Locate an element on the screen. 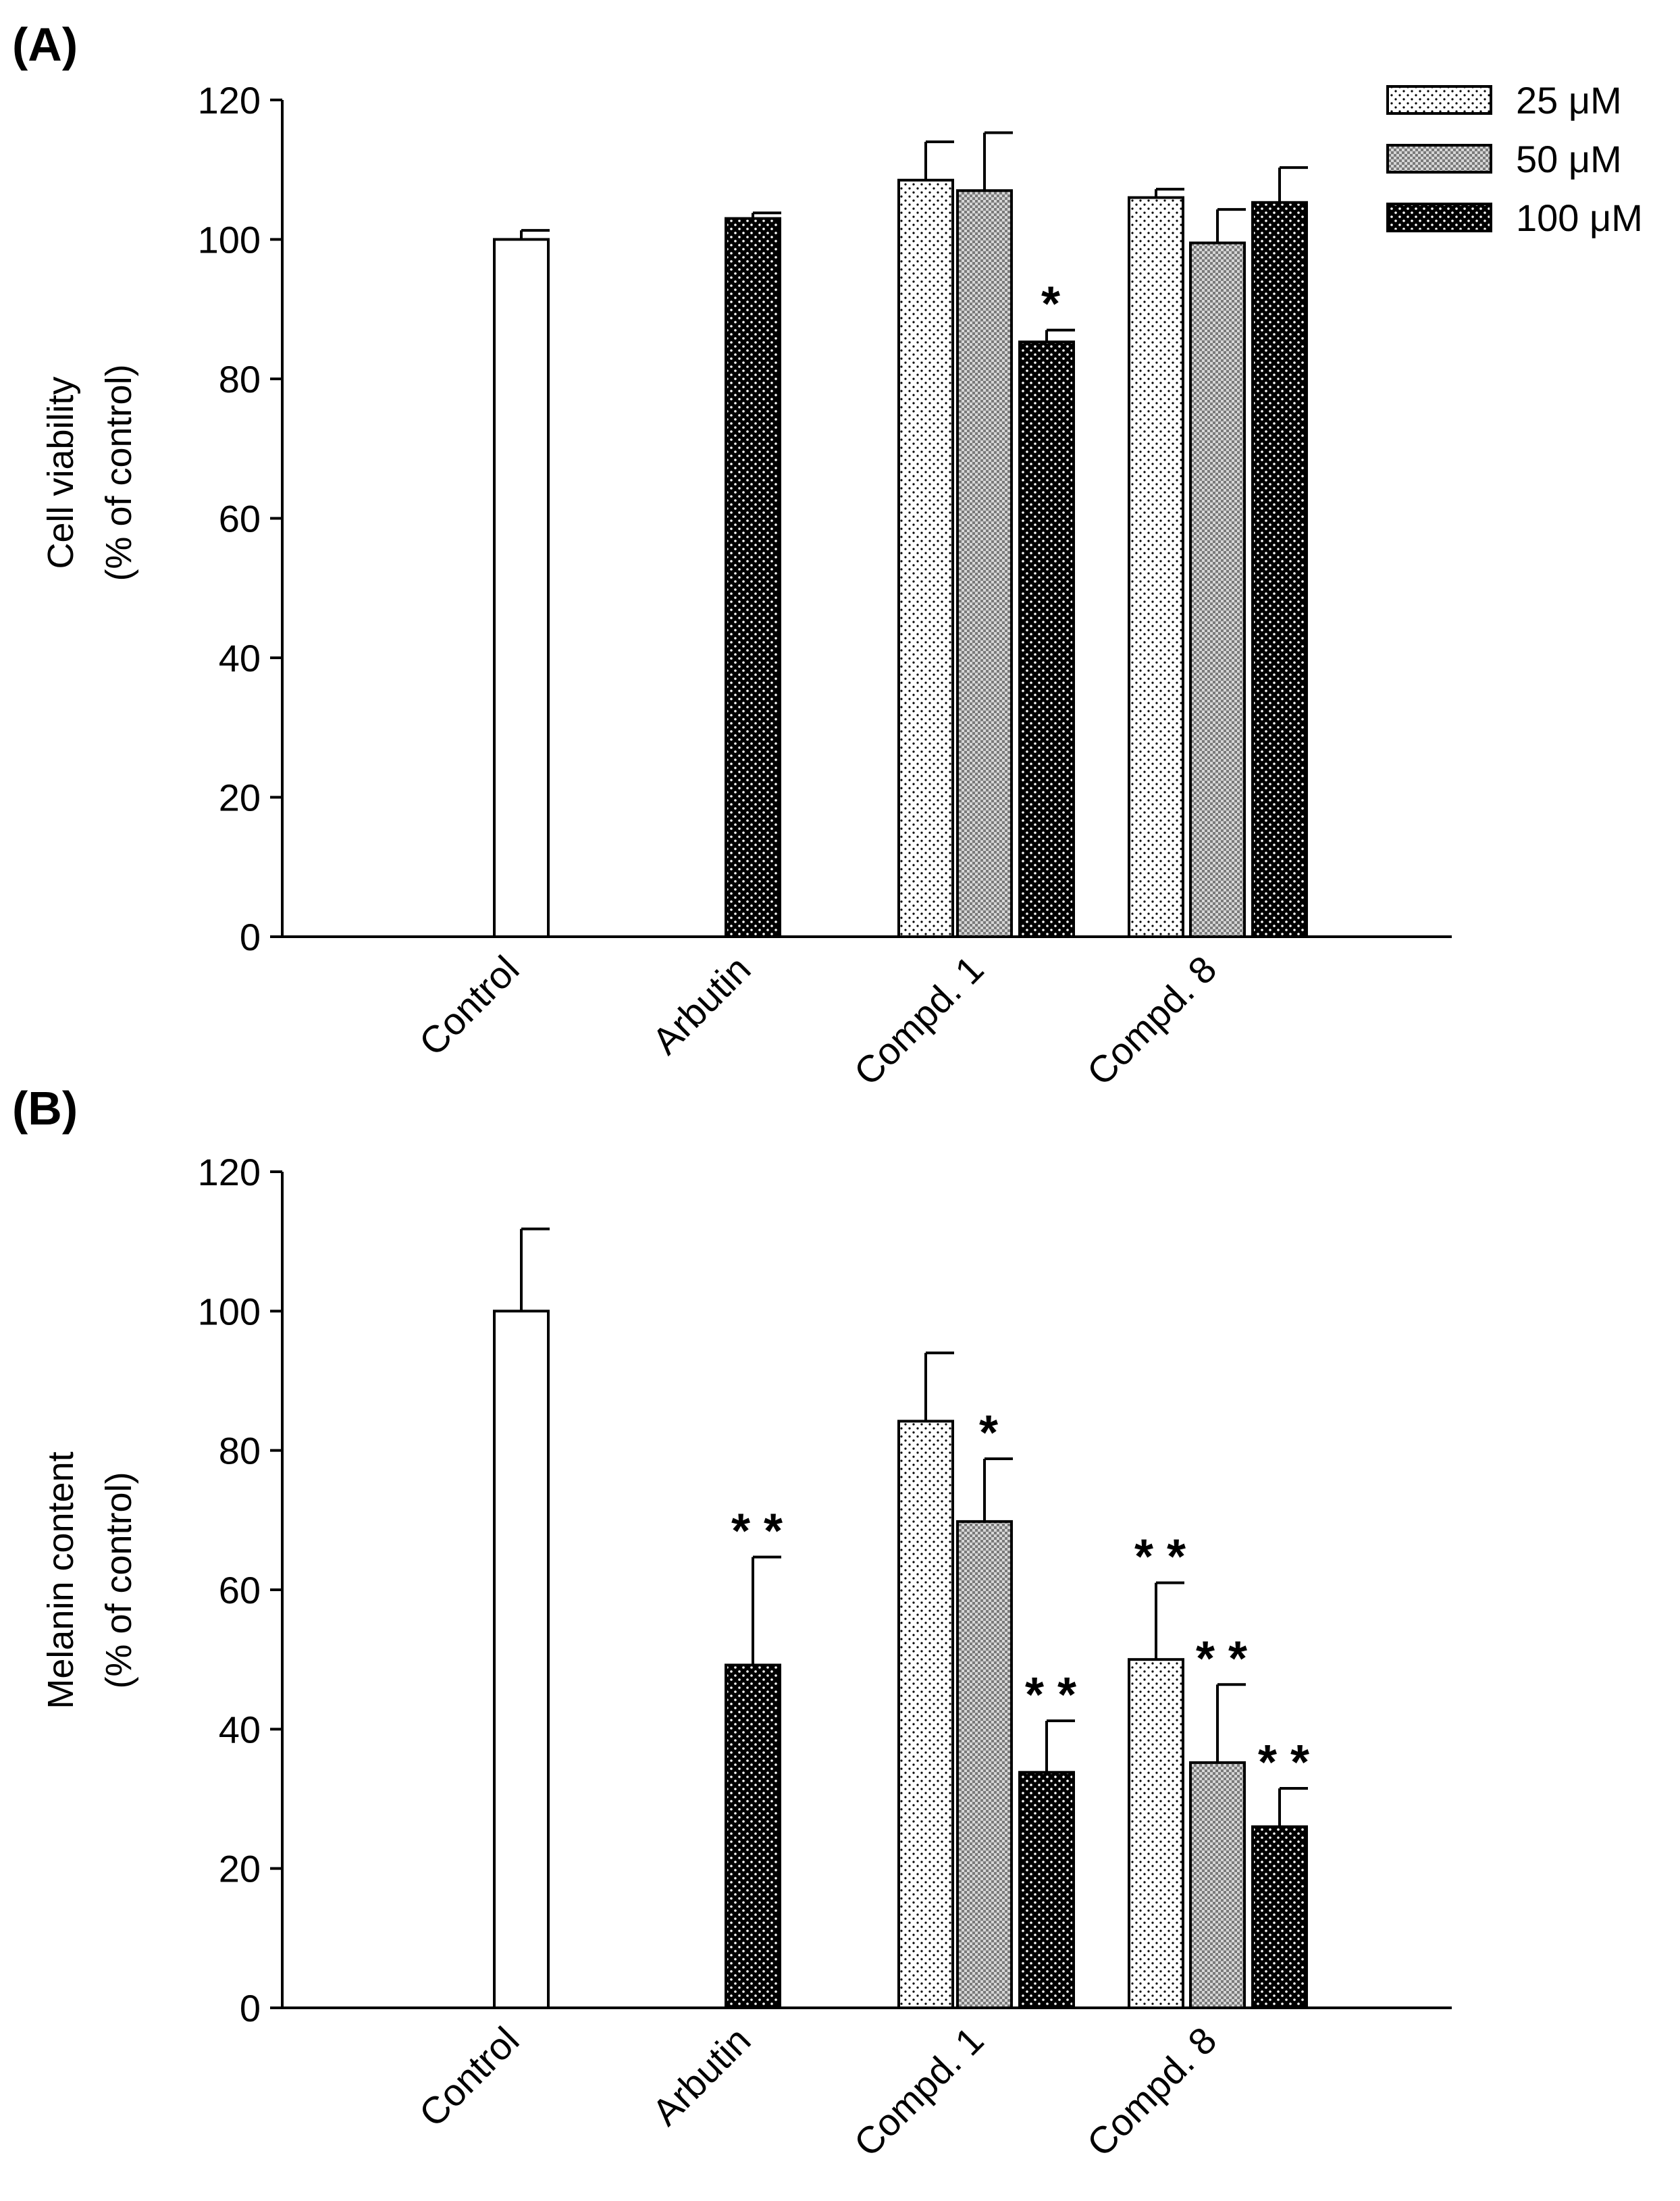  panel-label: (B) is located at coordinates (45, 1108).